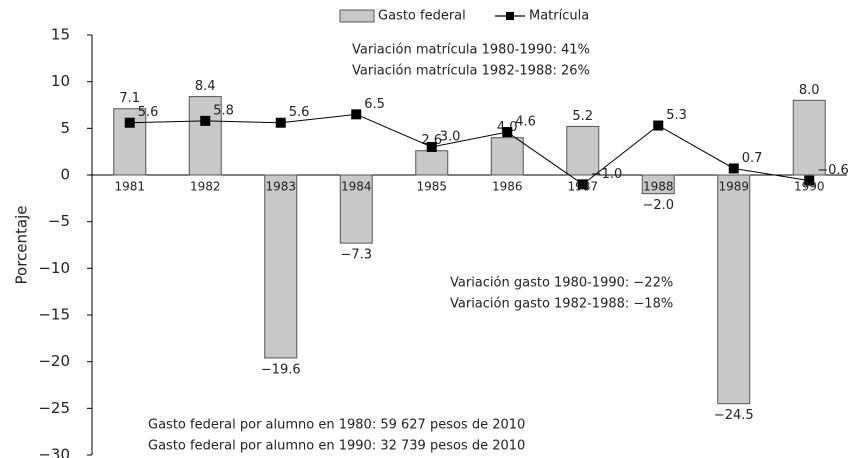  I want to click on bar-value-label: 5.2, so click(582, 116).